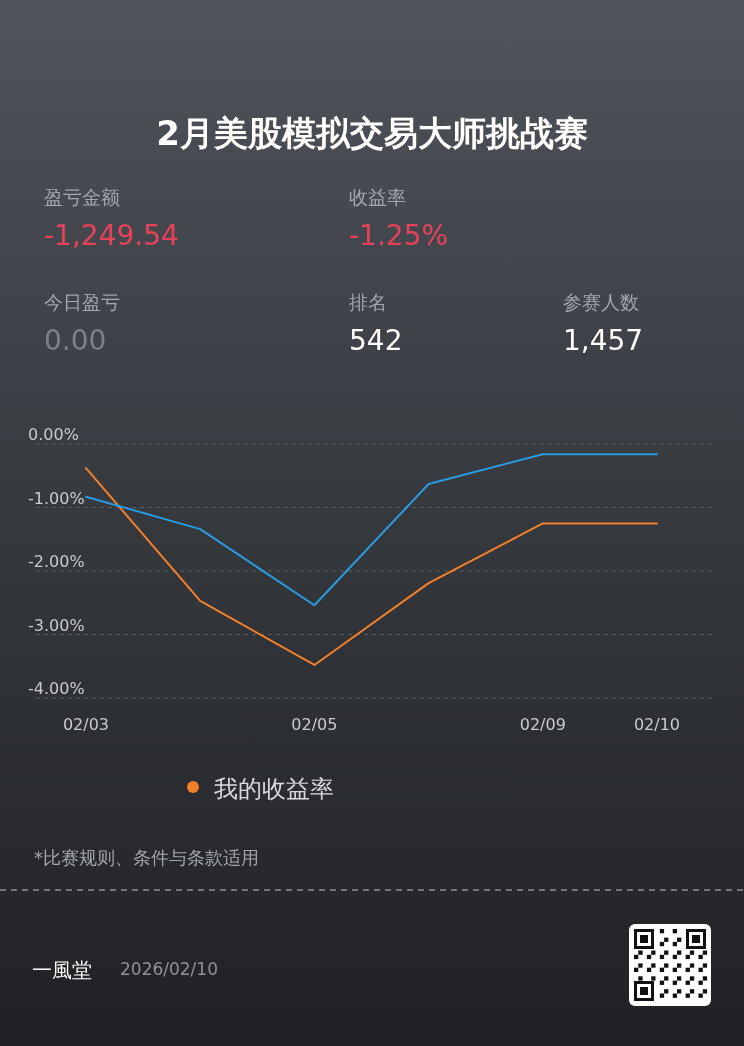  I want to click on text: -1,249.54, so click(111, 235).